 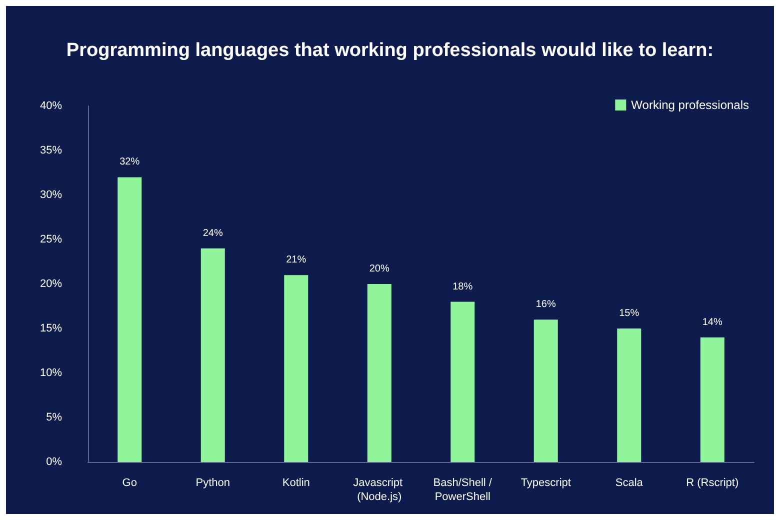 What do you see at coordinates (712, 483) in the screenshot?
I see `x-tick-label: R (Rscript)` at bounding box center [712, 483].